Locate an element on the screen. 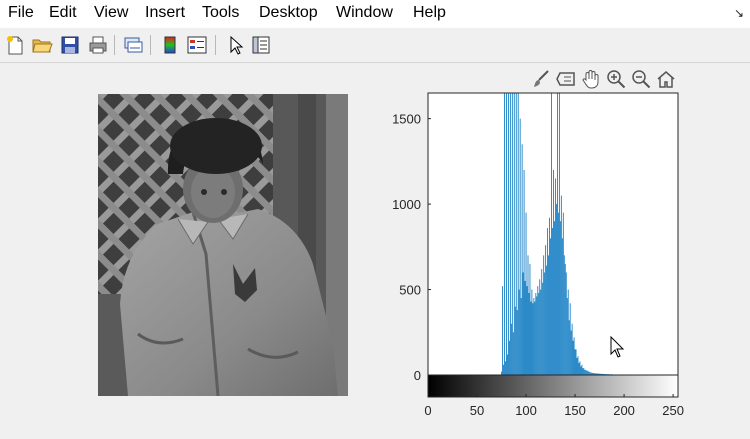 The height and width of the screenshot is (439, 750). menu-insert: Insert is located at coordinates (165, 12).